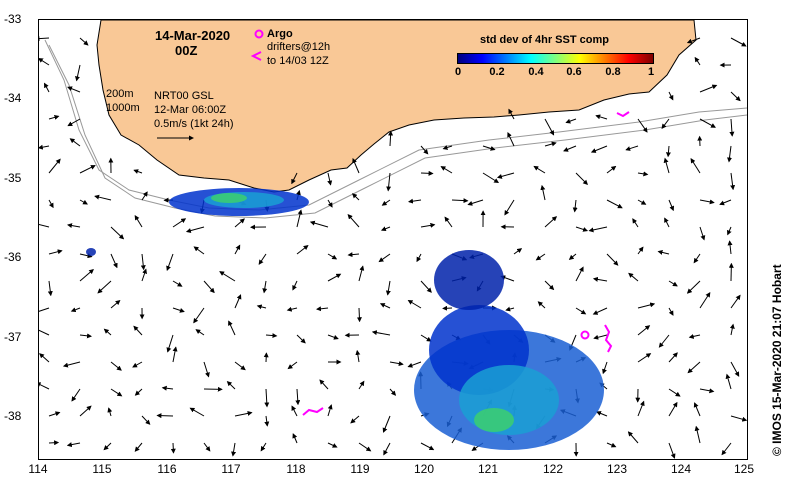 The image size is (790, 492). I want to click on argo-legend-label: Argo, so click(280, 34).